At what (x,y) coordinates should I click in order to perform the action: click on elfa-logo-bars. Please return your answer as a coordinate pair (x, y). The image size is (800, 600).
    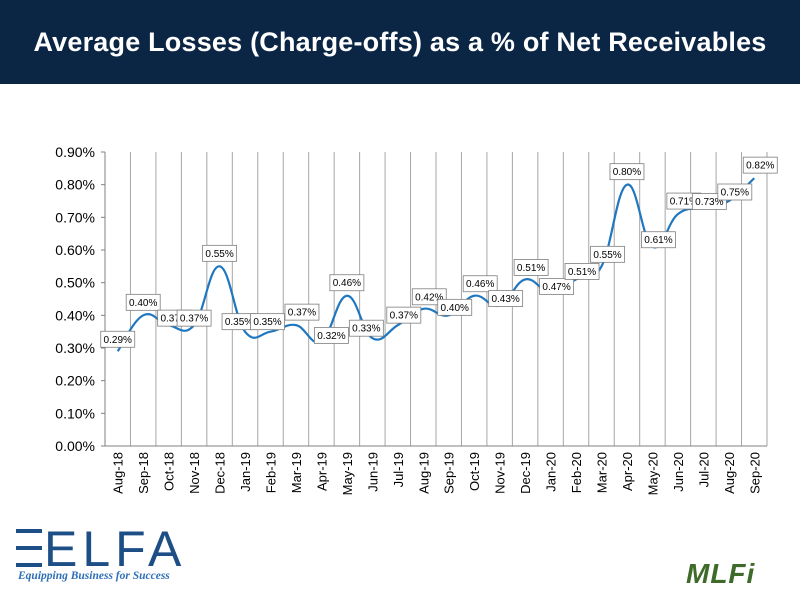
    Looking at the image, I should click on (29, 548).